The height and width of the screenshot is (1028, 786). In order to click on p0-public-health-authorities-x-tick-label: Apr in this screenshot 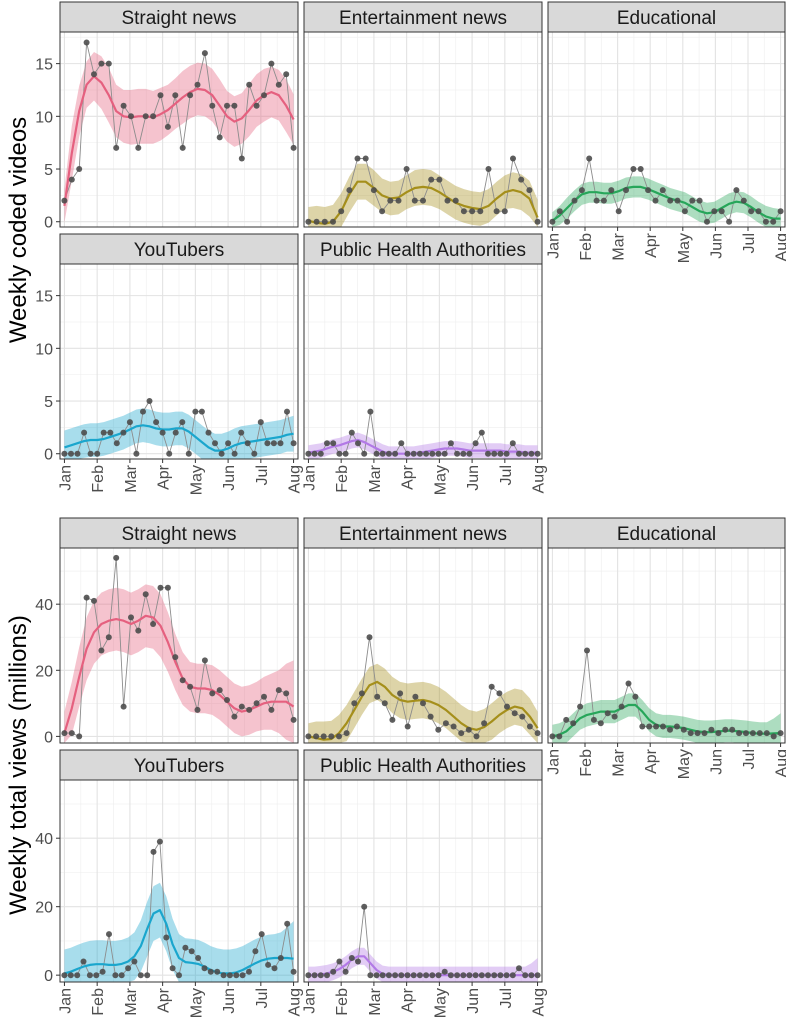, I will do `click(408, 477)`.